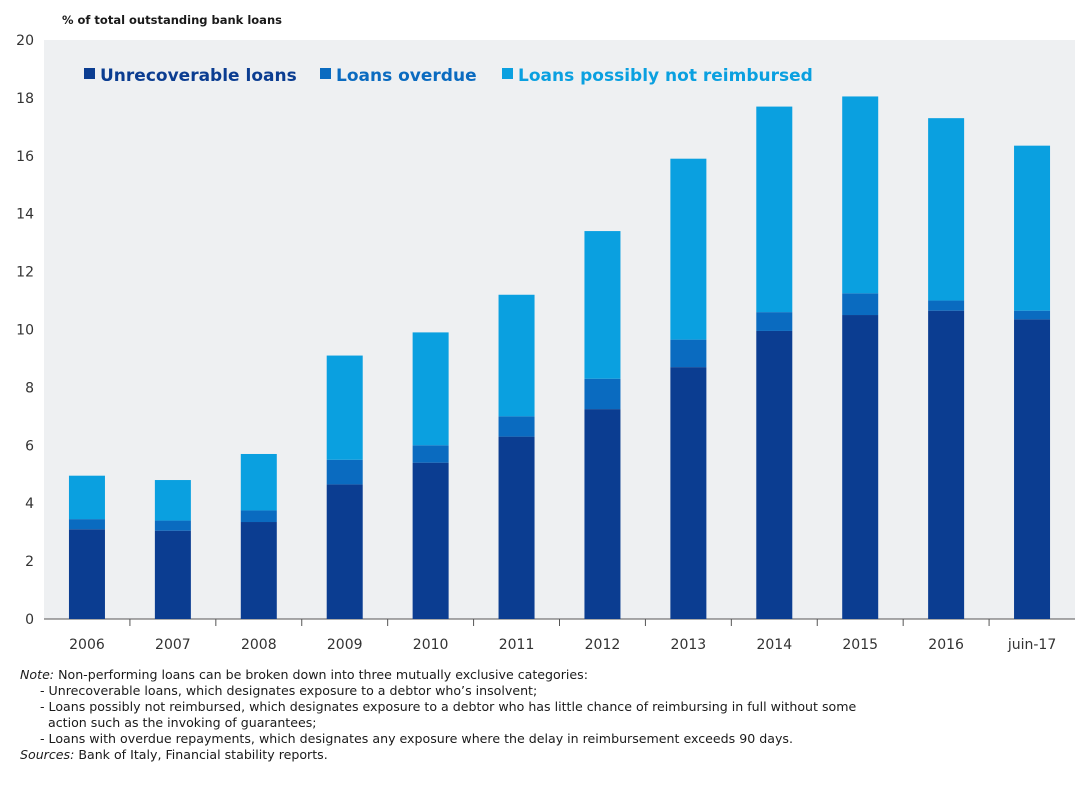  I want to click on bar-possibly-not-reimbursed-2006, so click(86, 497).